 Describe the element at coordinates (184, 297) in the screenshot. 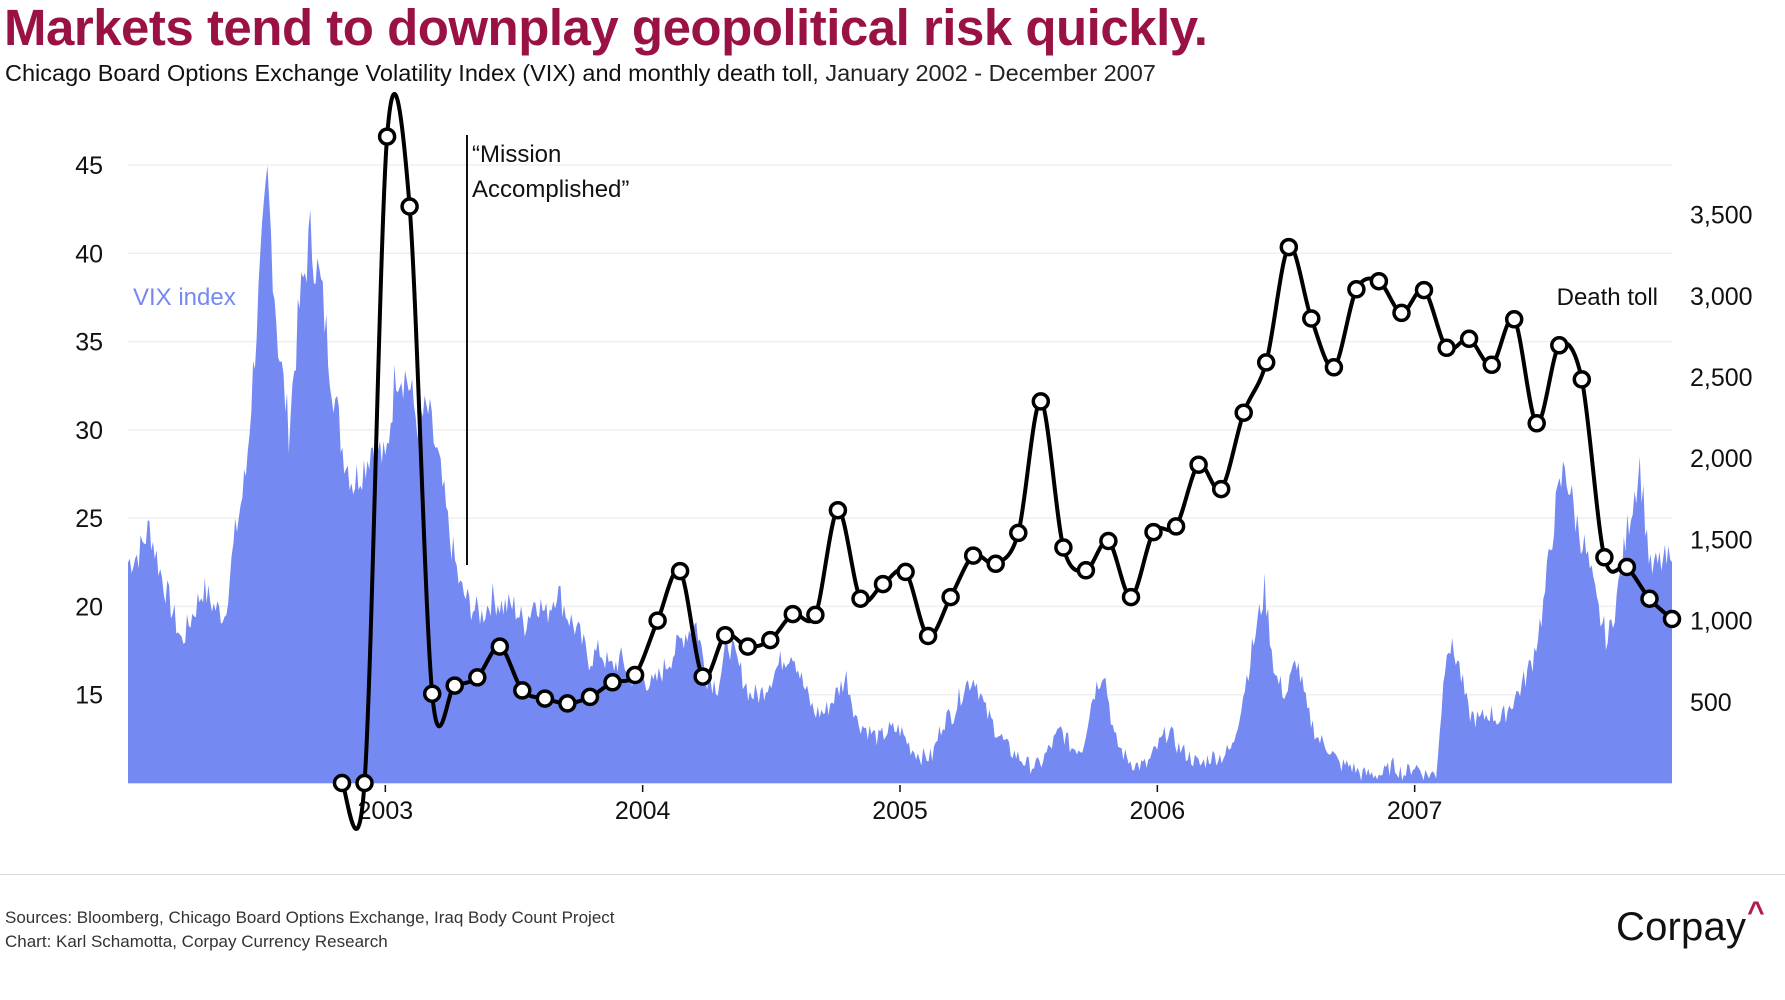

I see `vix-series-label: VIX index` at that location.